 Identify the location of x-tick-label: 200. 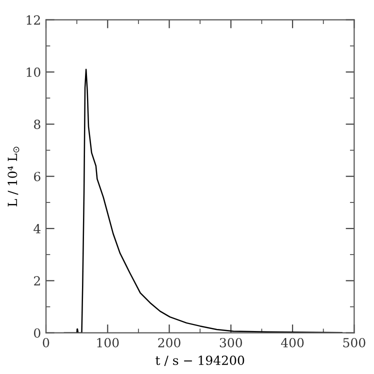
(169, 343).